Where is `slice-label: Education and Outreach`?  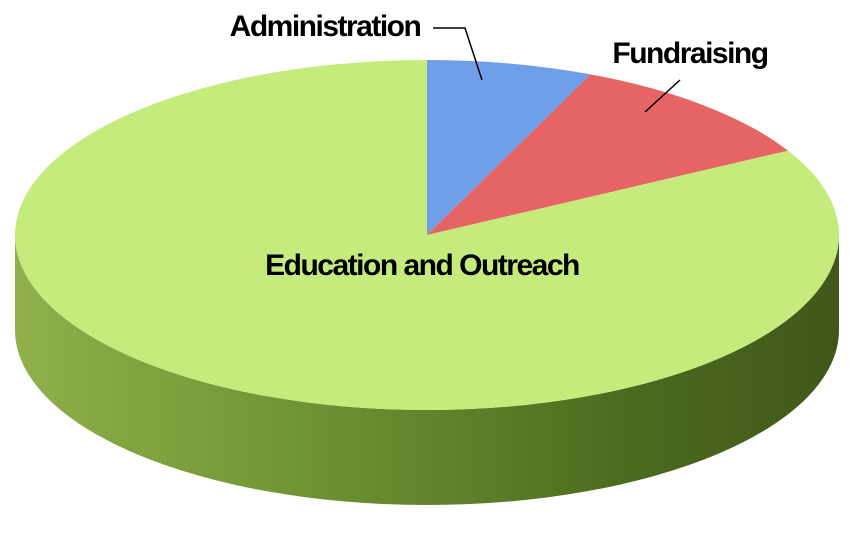
slice-label: Education and Outreach is located at coordinates (422, 265).